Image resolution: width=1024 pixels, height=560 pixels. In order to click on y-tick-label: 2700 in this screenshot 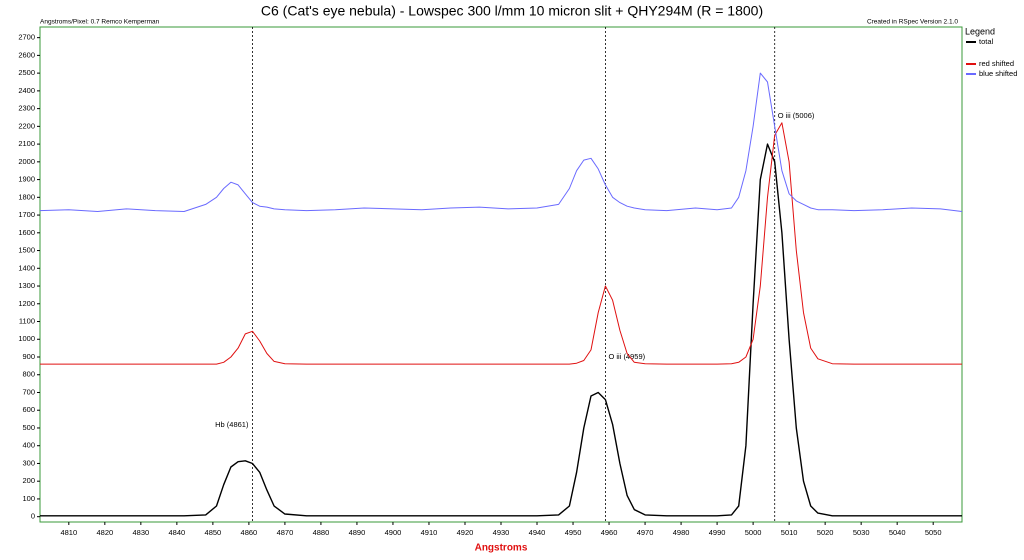, I will do `click(26, 37)`.